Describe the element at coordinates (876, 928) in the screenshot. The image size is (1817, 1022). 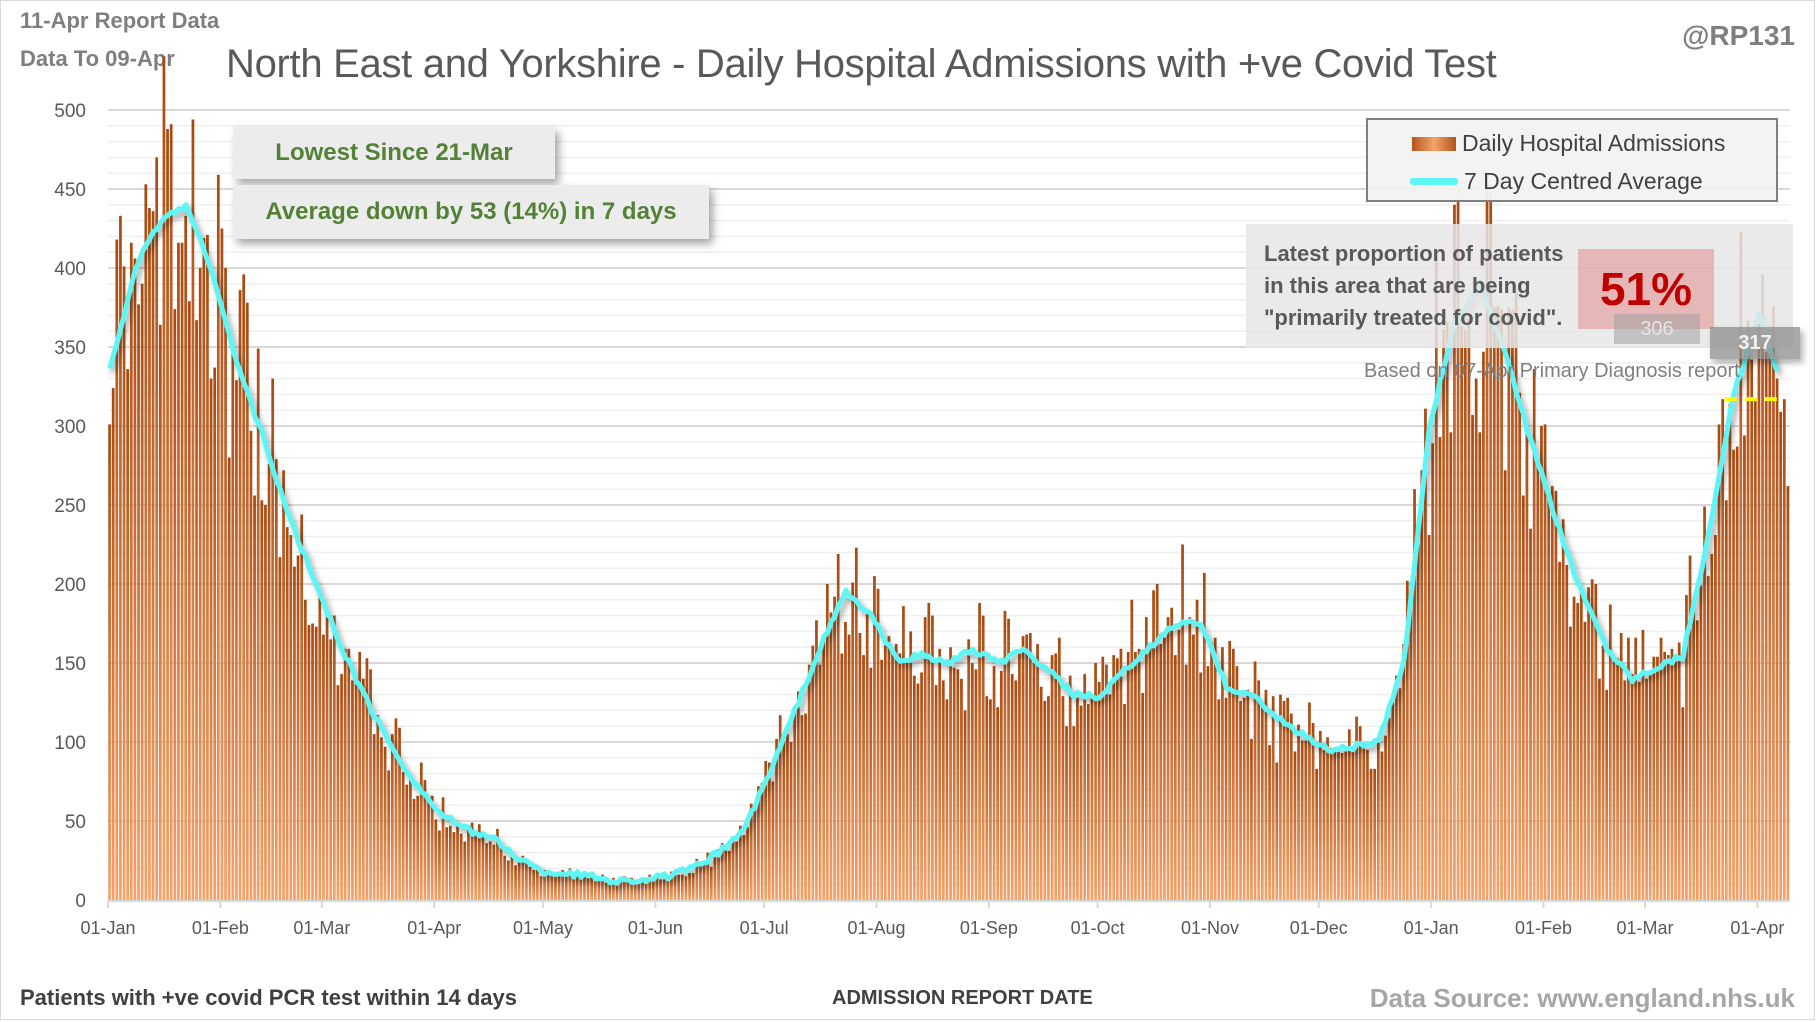
I see `x-tick-label: 01-Aug` at that location.